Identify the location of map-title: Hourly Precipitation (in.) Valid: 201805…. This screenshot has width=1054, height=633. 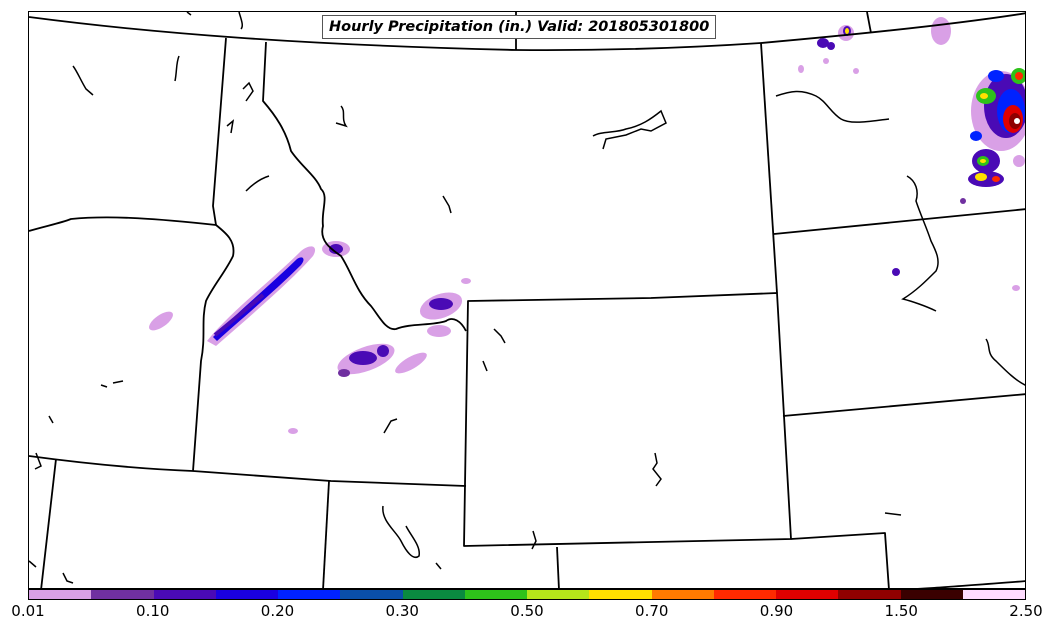
(519, 27).